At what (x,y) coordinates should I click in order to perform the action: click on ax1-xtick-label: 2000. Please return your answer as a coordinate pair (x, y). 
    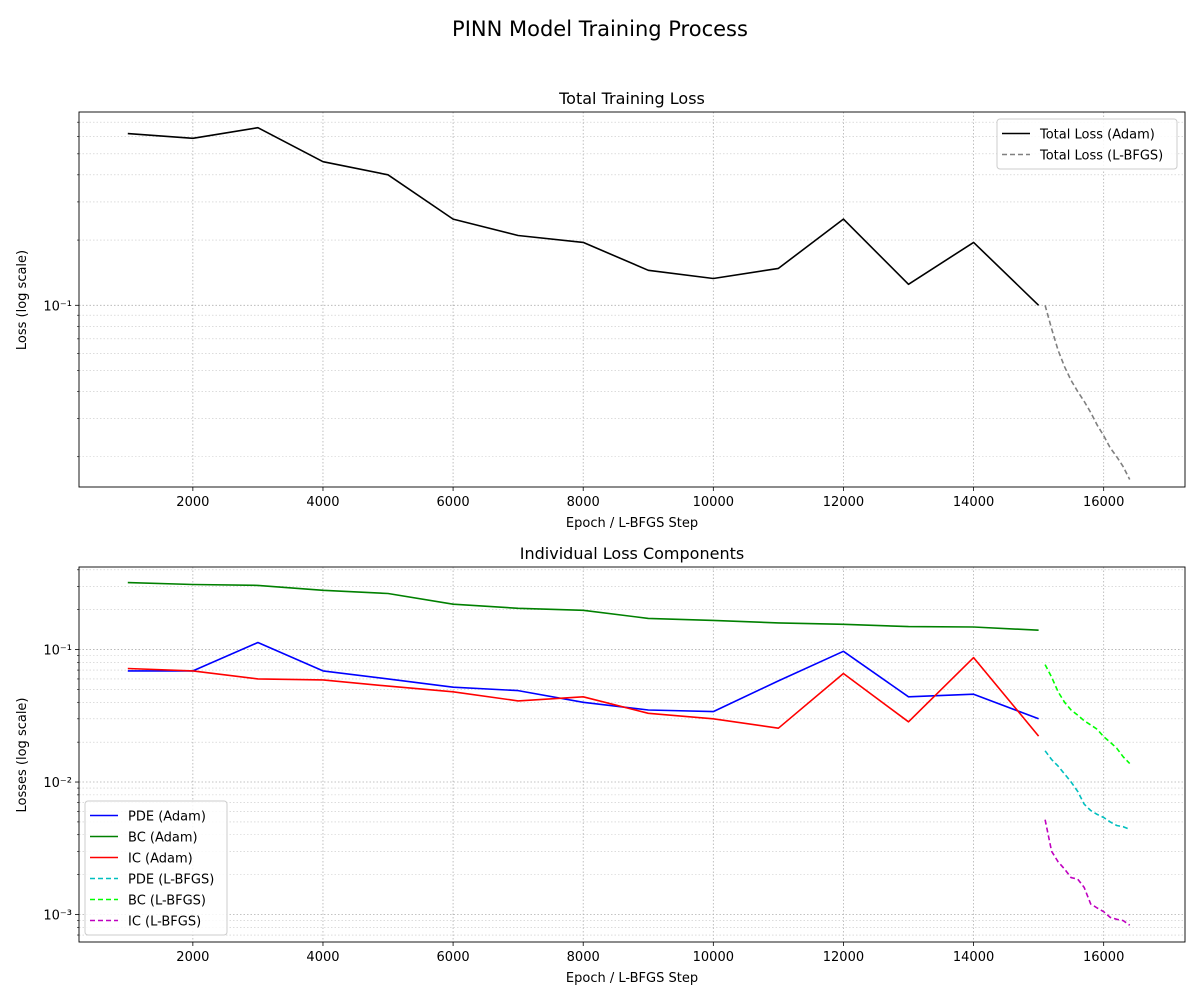
    Looking at the image, I should click on (192, 957).